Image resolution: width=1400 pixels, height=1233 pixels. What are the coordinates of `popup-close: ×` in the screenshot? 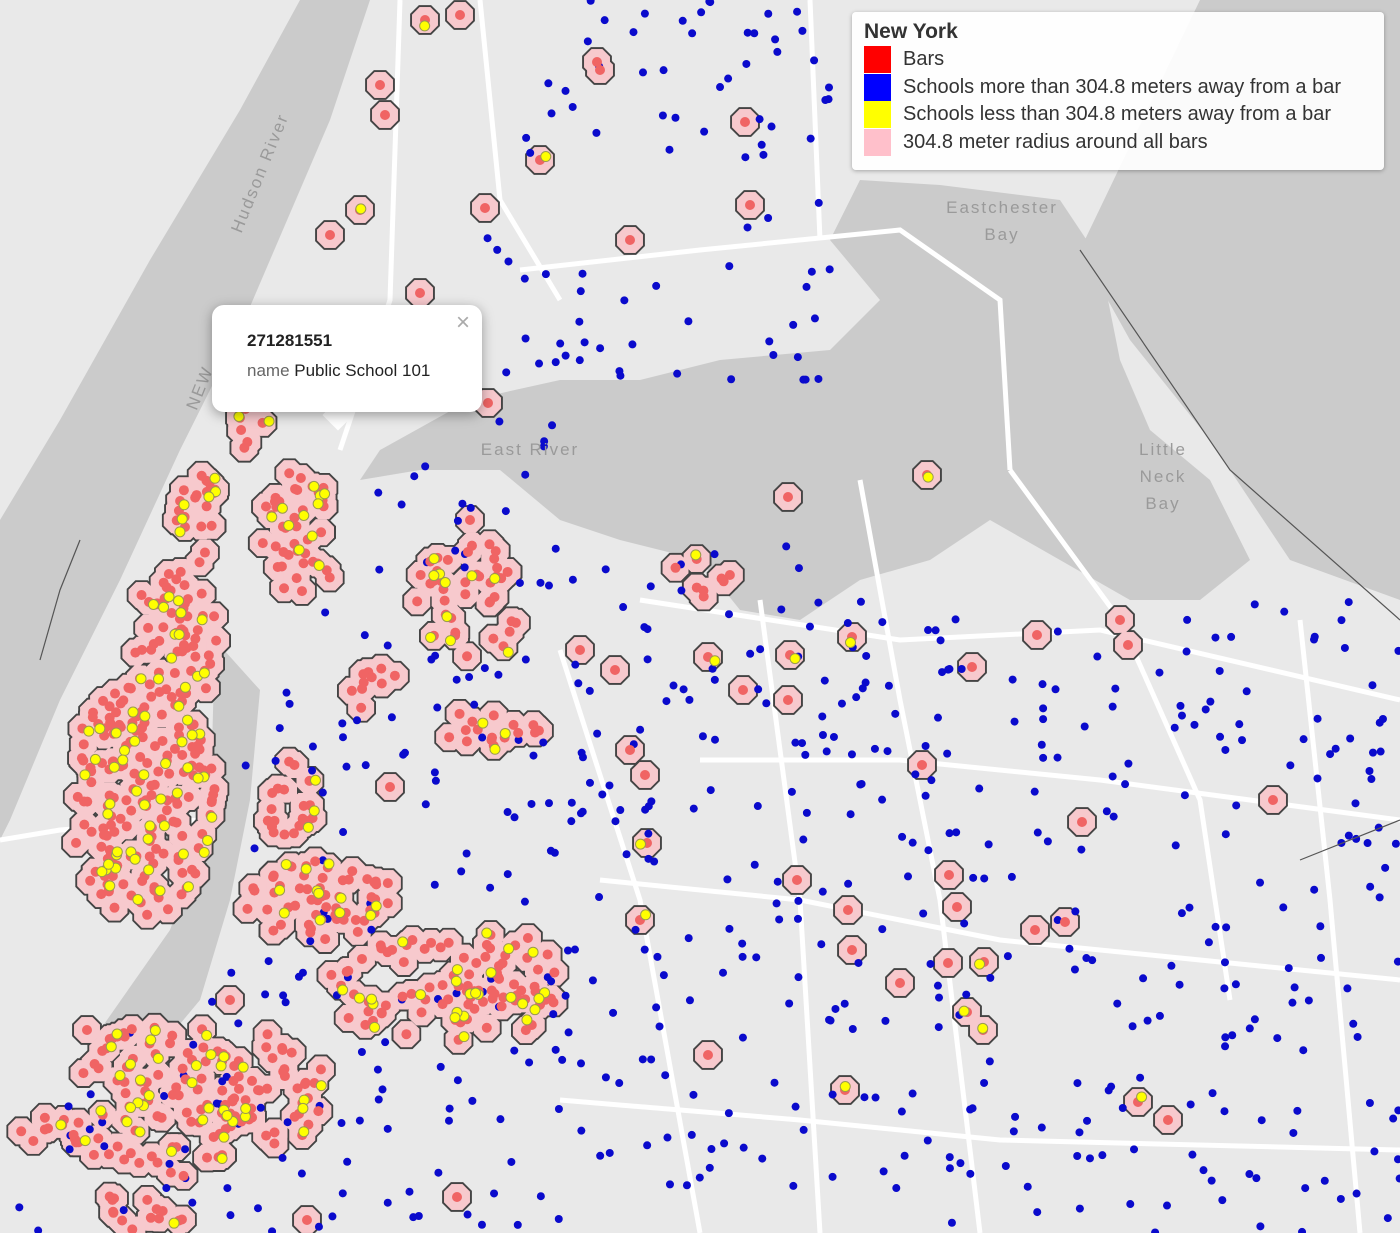 It's located at (462, 322).